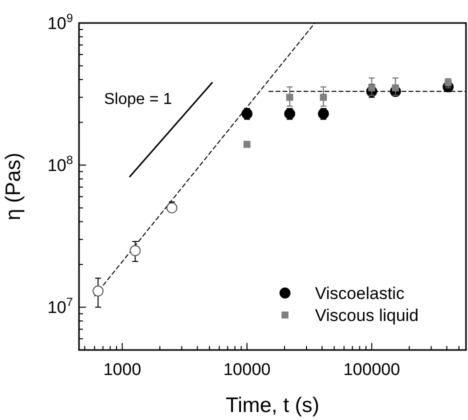 The image size is (468, 420). I want to click on y-tick-label: 10$^{7}$, so click(60, 306).